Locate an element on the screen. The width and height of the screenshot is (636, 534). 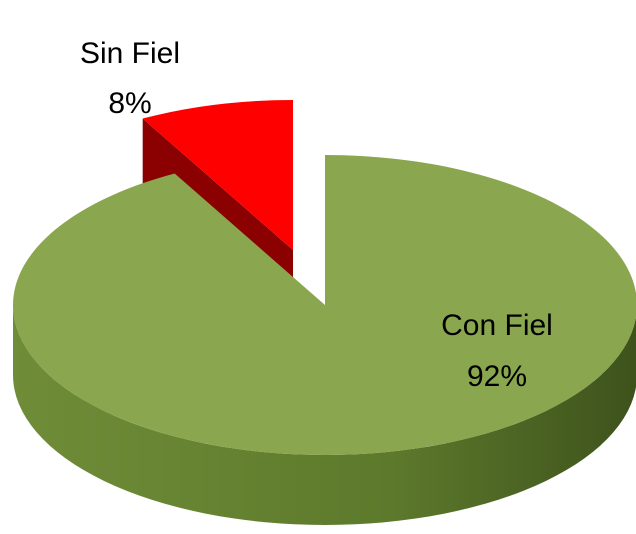
slice-label-name: Sin Fiel is located at coordinates (130, 53).